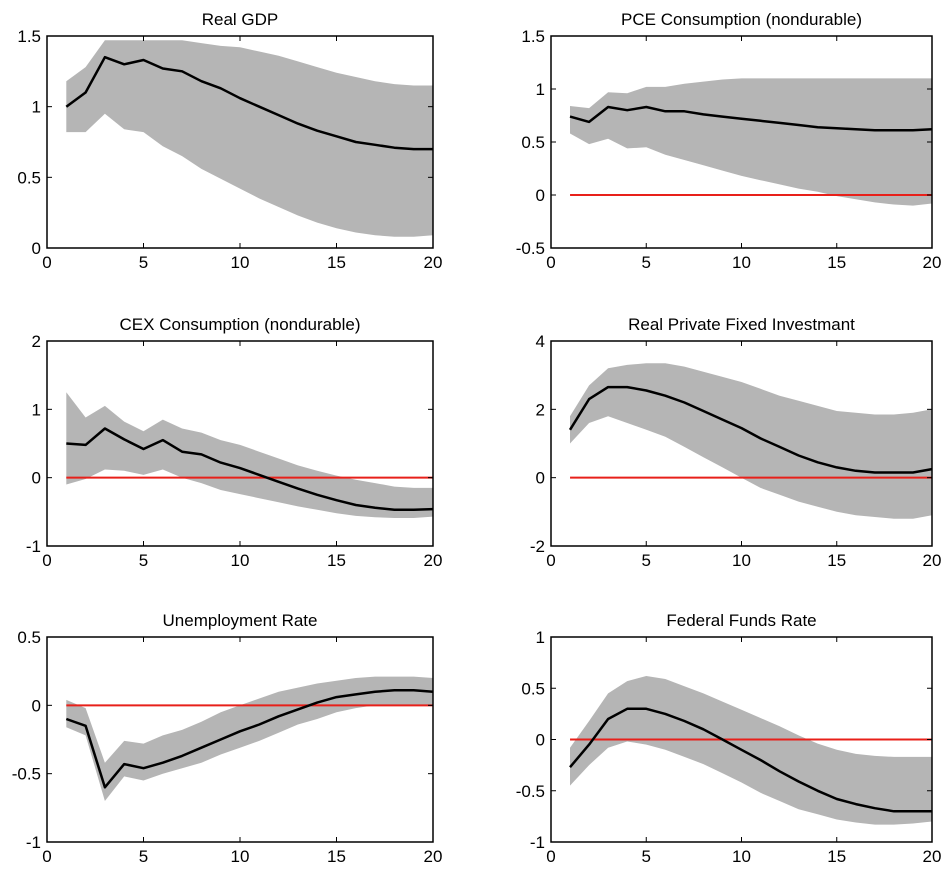 This screenshot has width=948, height=873. I want to click on panel-title: Federal Funds Rate, so click(741, 620).